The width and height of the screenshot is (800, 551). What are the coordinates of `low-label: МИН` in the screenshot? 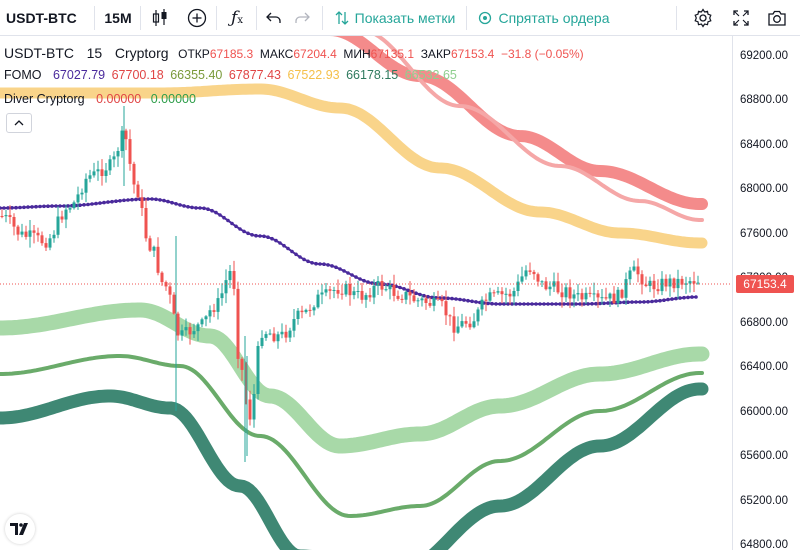 It's located at (357, 54).